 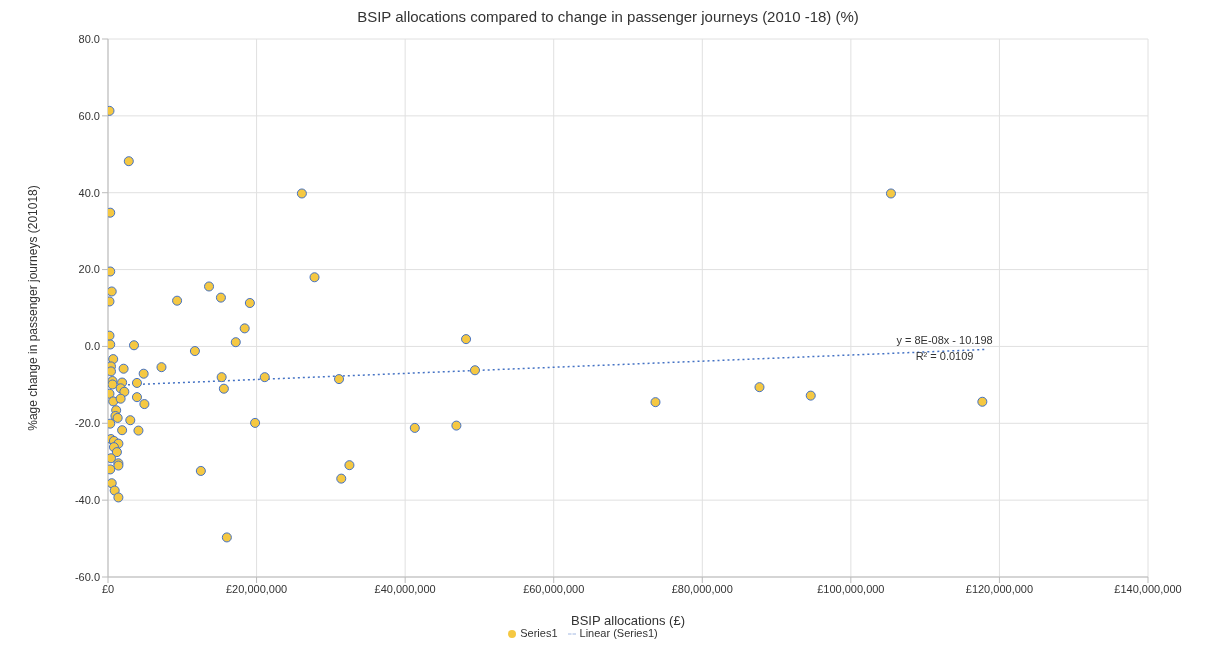 What do you see at coordinates (89, 192) in the screenshot?
I see `y-tick-label: 40.0` at bounding box center [89, 192].